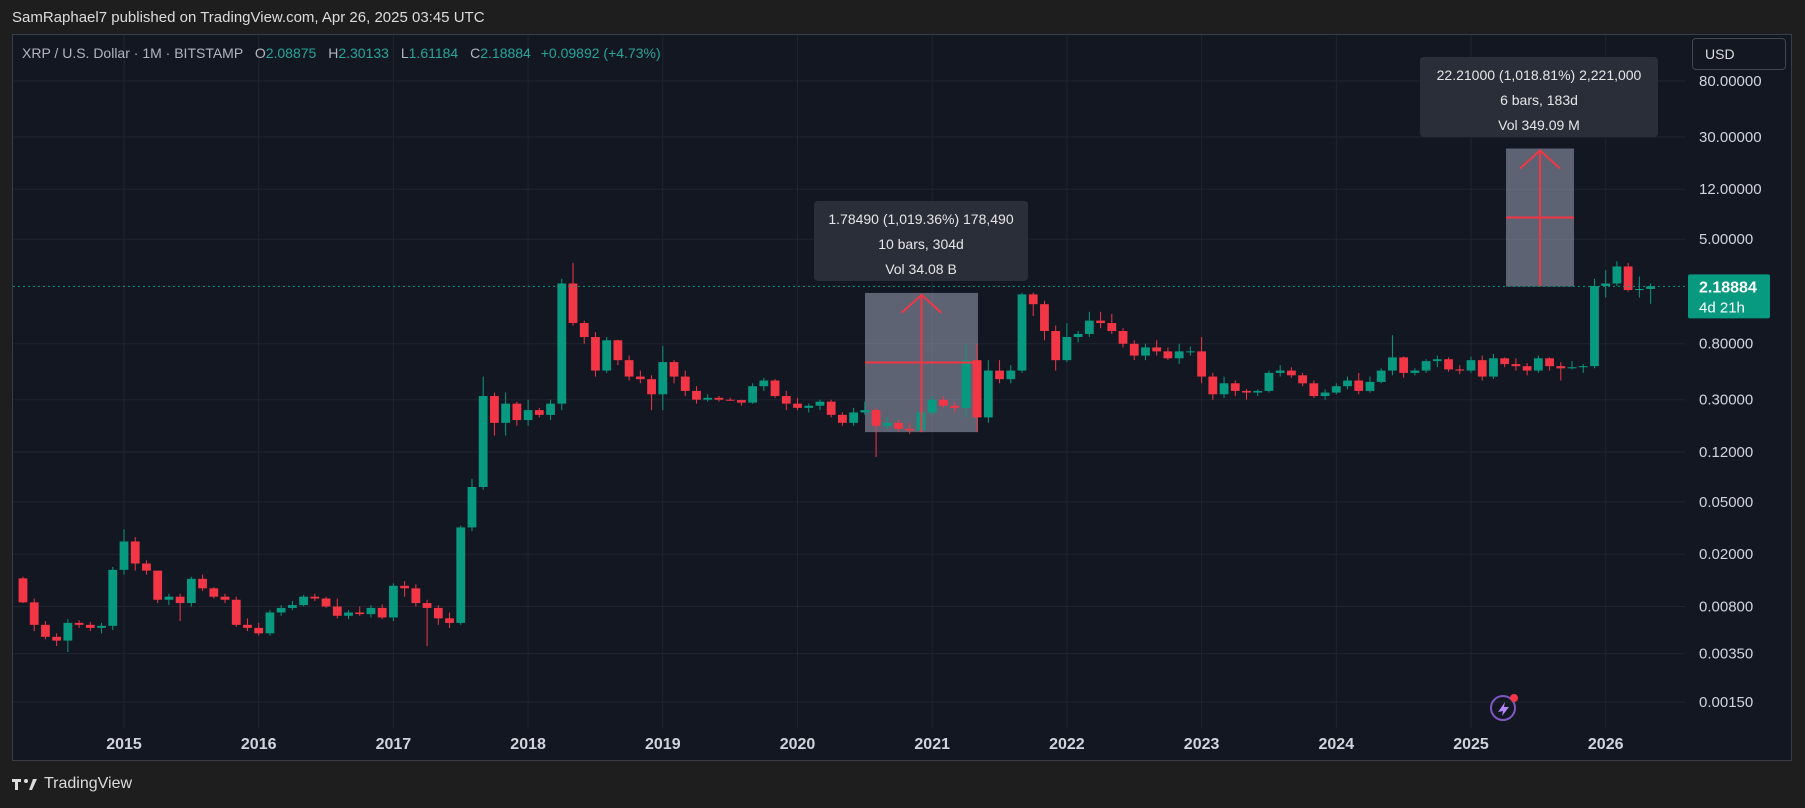 This screenshot has height=808, width=1805. Describe the element at coordinates (1540, 218) in the screenshot. I see `measure-arrow-icon` at that location.